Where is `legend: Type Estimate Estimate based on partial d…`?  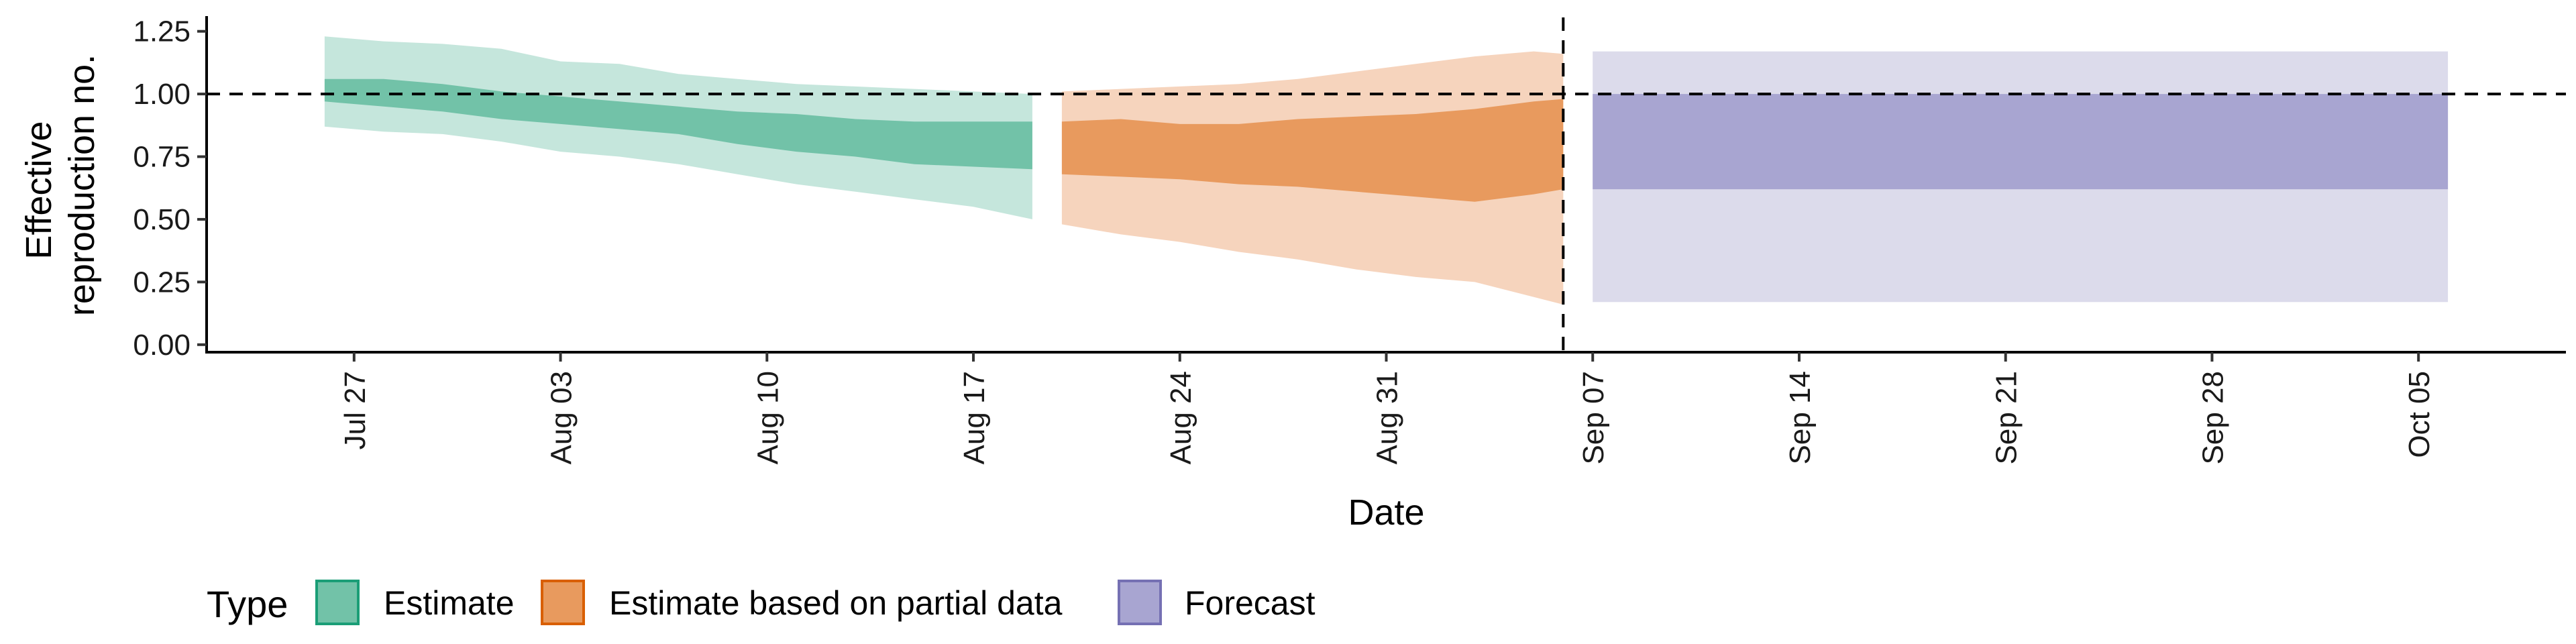
legend: Type Estimate Estimate based on partial d… is located at coordinates (761, 602).